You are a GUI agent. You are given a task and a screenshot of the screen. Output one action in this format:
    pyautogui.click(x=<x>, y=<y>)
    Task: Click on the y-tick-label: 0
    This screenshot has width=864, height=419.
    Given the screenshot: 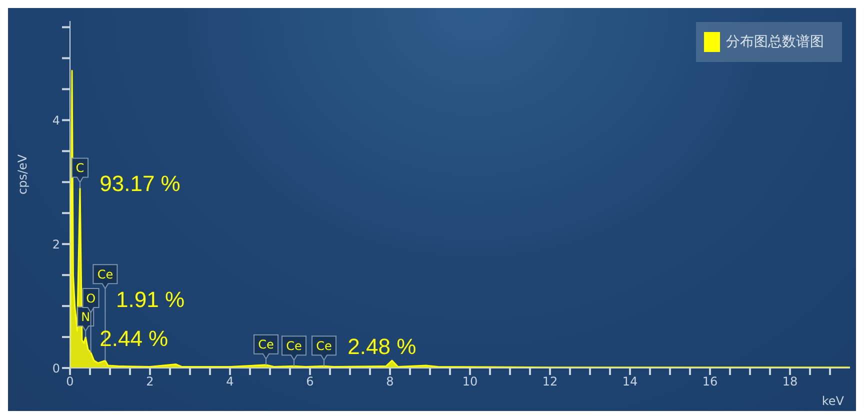 What is the action you would take?
    pyautogui.click(x=56, y=368)
    